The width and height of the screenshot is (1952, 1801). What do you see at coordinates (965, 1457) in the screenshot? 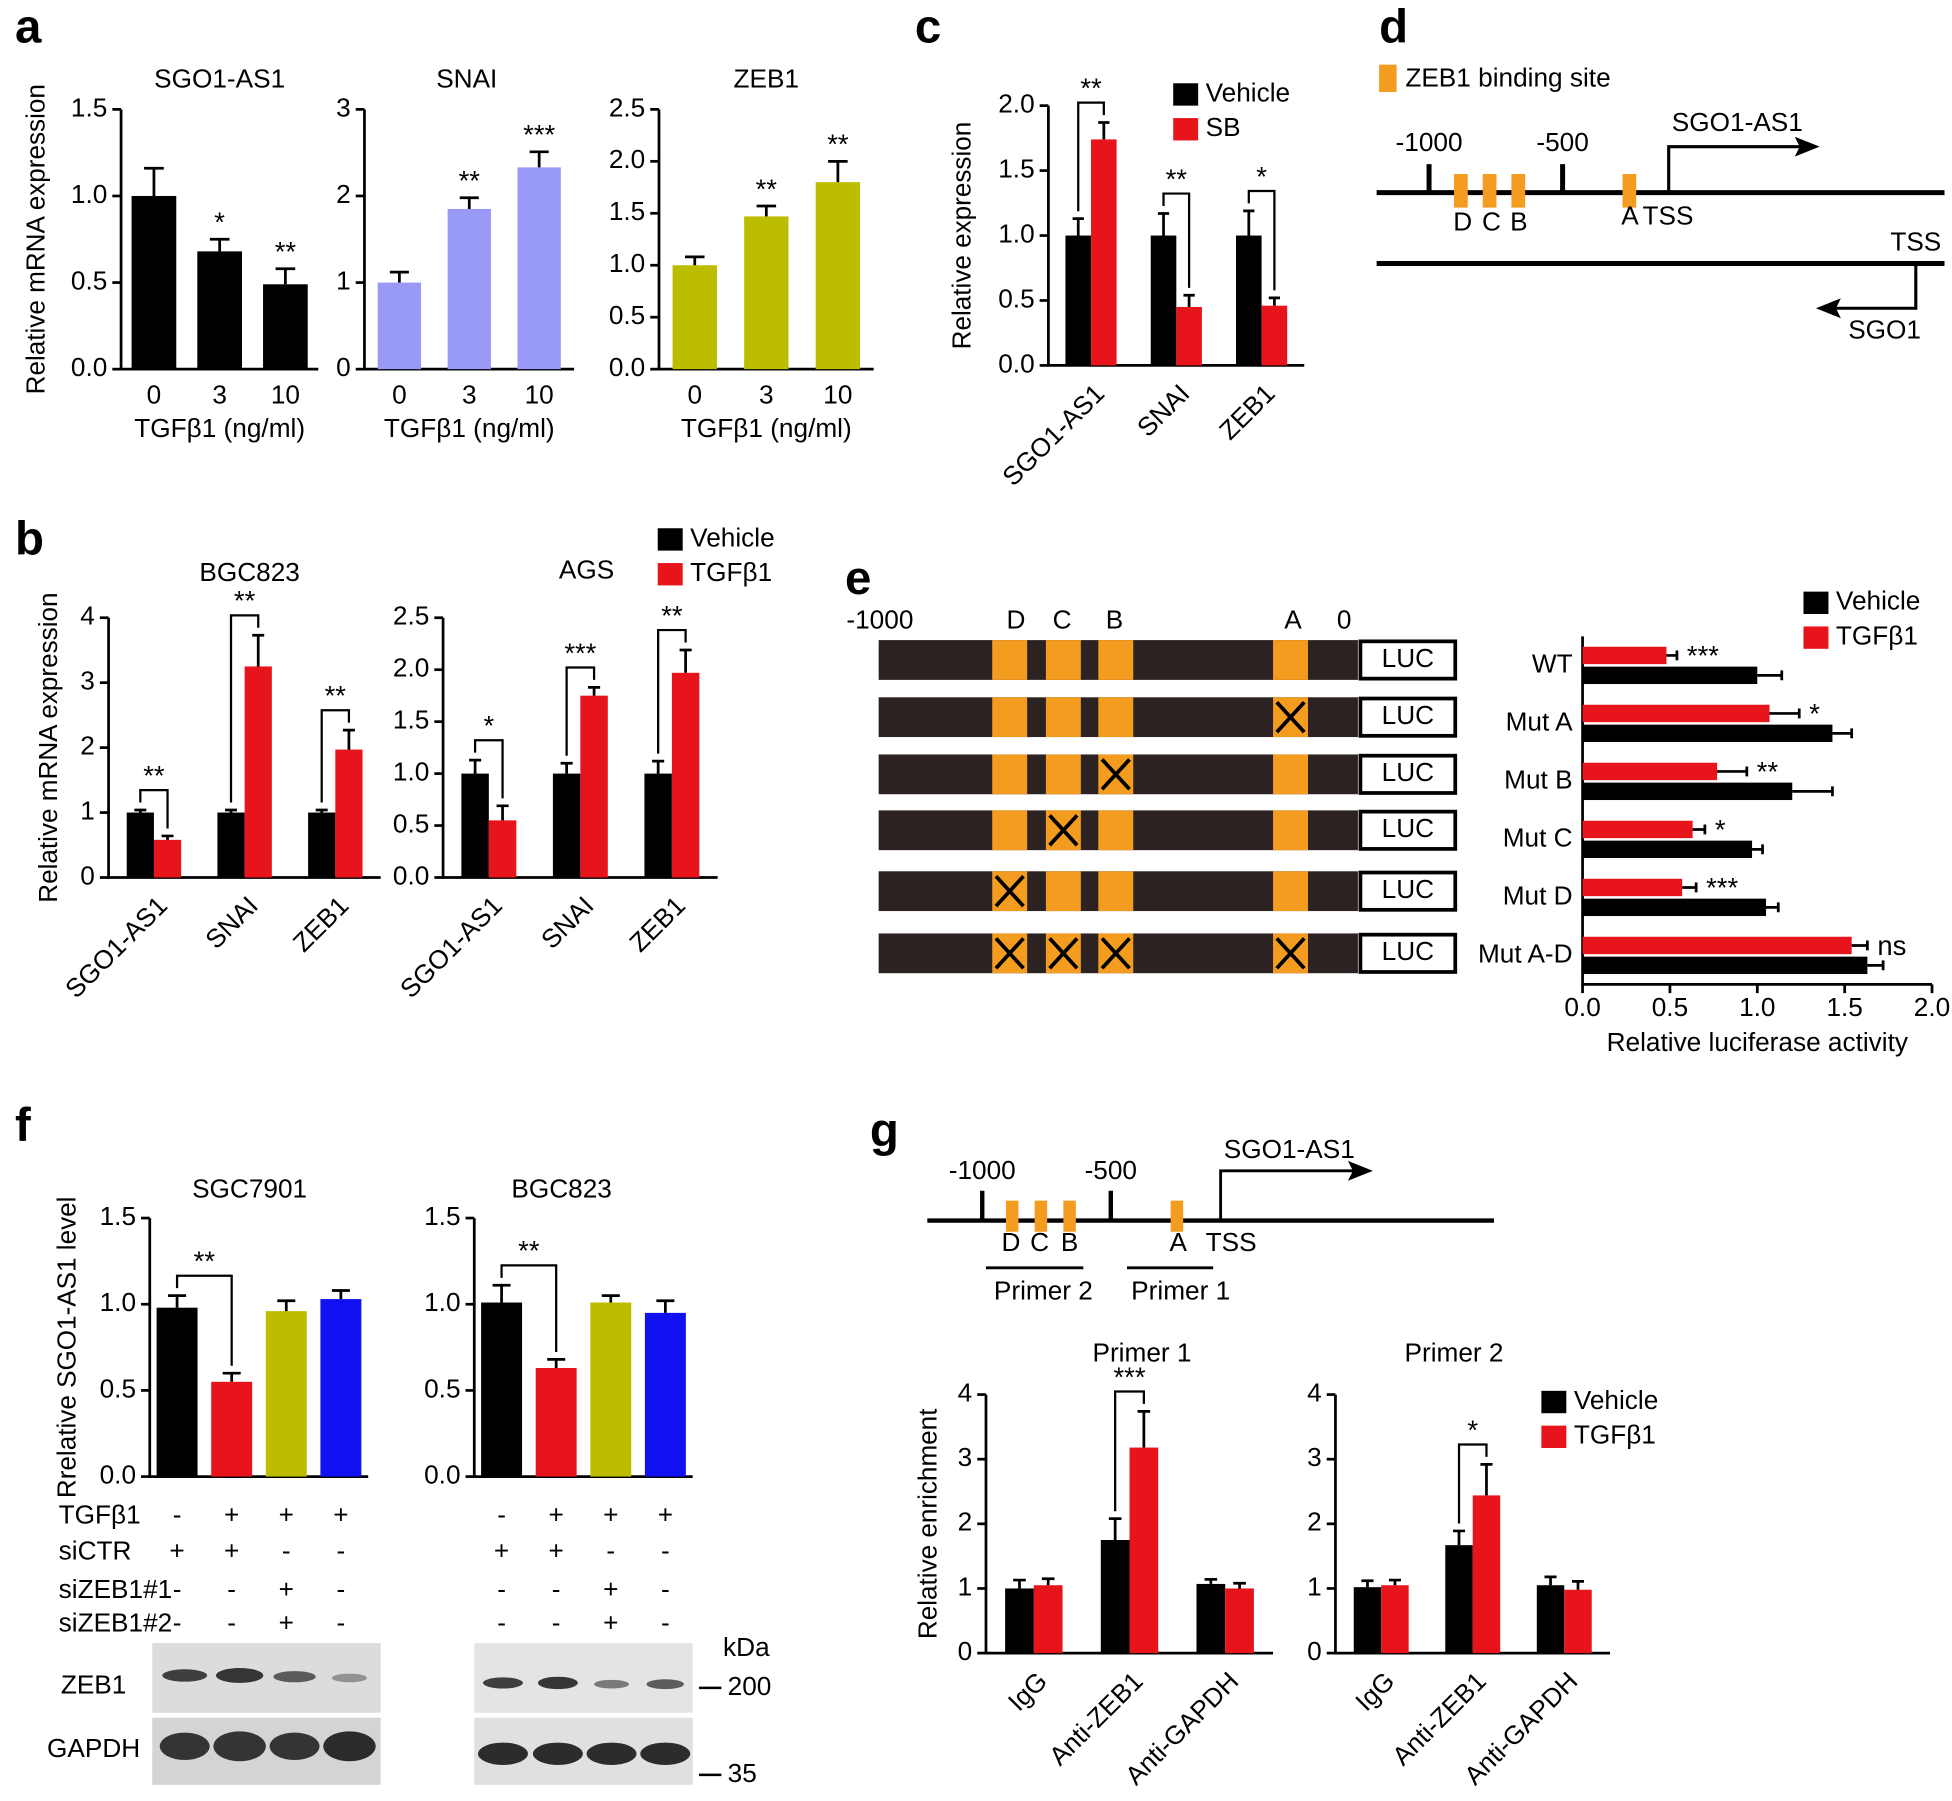
I see `y-tick-label: 3` at bounding box center [965, 1457].